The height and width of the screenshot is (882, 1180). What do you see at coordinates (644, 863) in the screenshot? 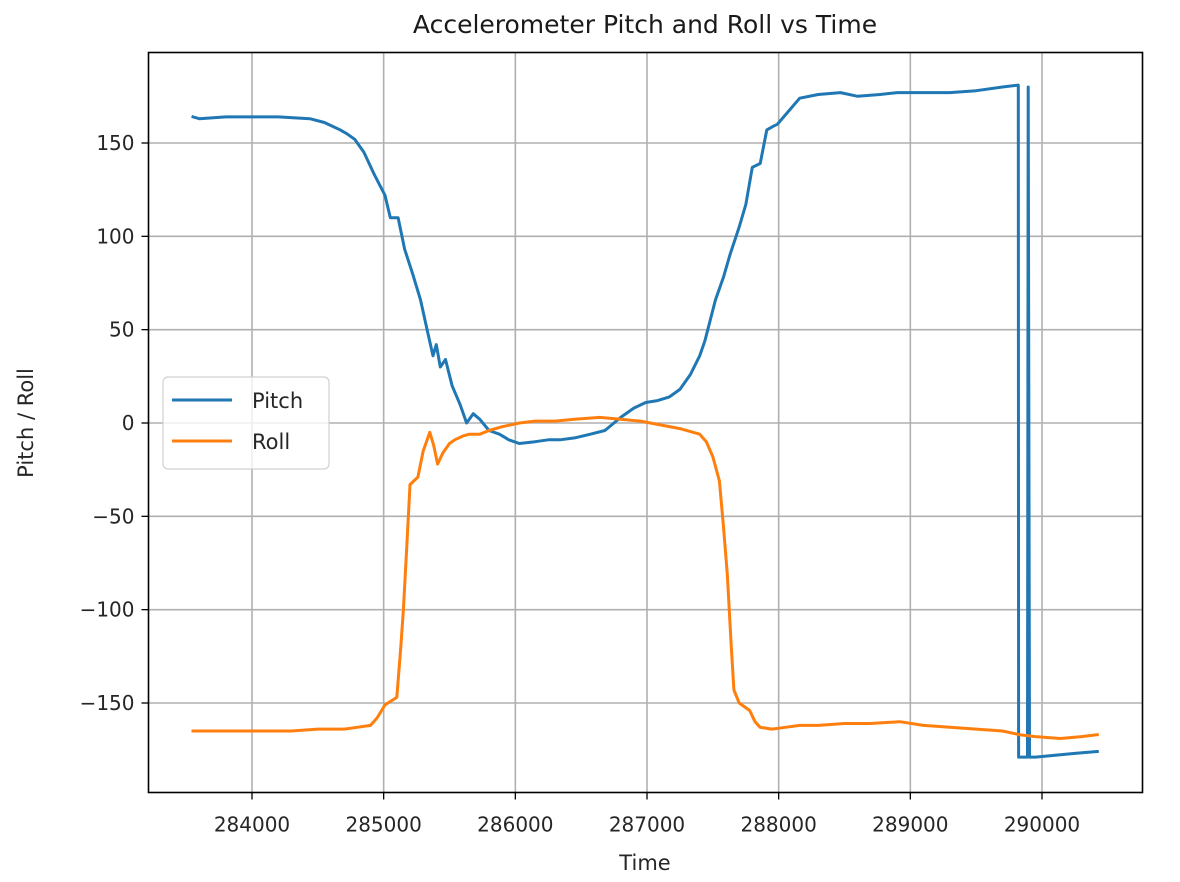
I see `x-axis-label: Time` at bounding box center [644, 863].